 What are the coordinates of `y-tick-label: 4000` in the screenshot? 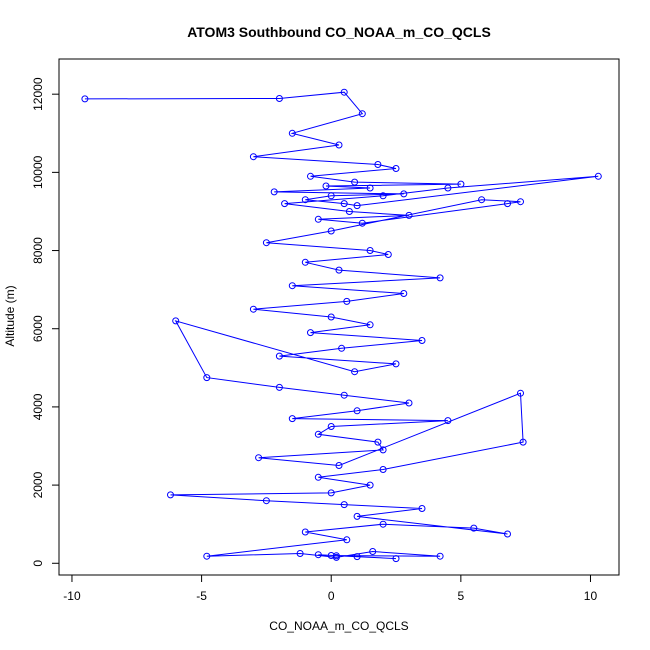 It's located at (38, 406).